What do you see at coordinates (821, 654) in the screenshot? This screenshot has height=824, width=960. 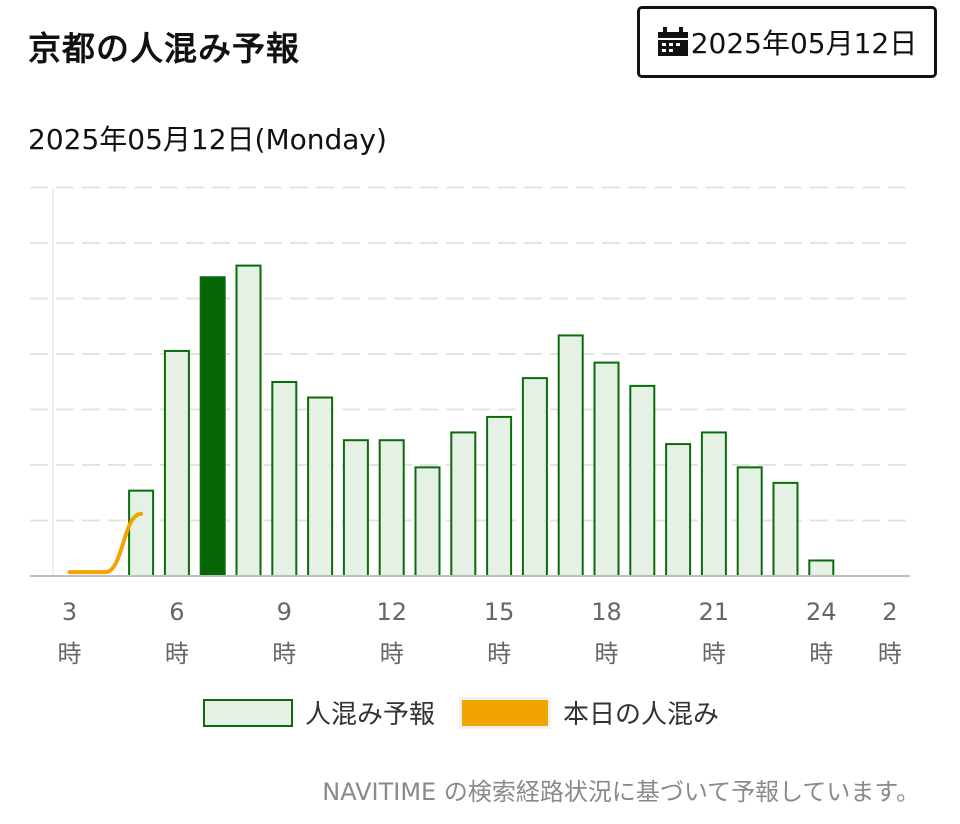 I see `x-tick-unit-24: 時` at bounding box center [821, 654].